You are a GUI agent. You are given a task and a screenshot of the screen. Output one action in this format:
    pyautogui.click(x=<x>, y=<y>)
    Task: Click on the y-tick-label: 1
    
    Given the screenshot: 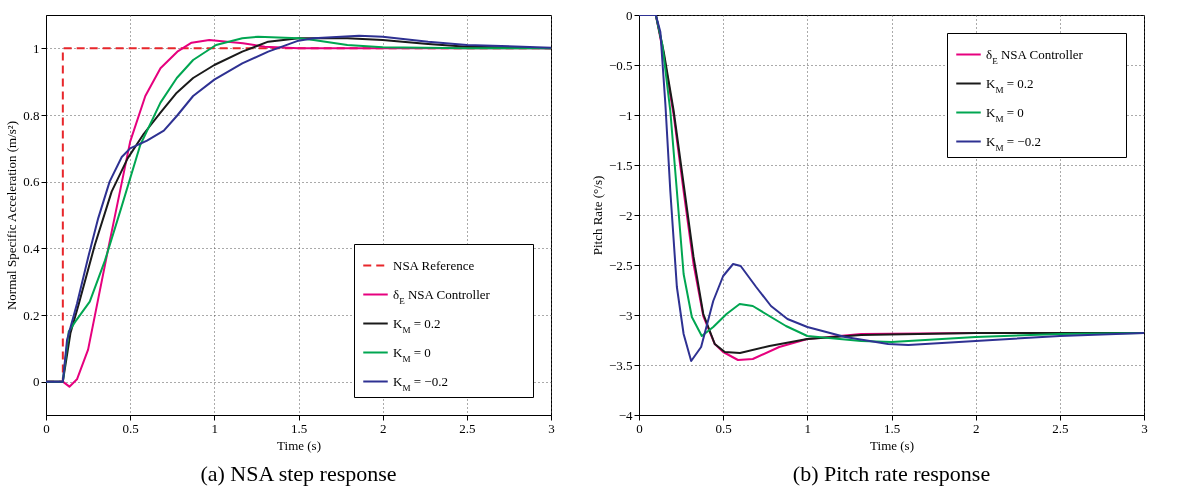 What is the action you would take?
    pyautogui.click(x=36, y=48)
    